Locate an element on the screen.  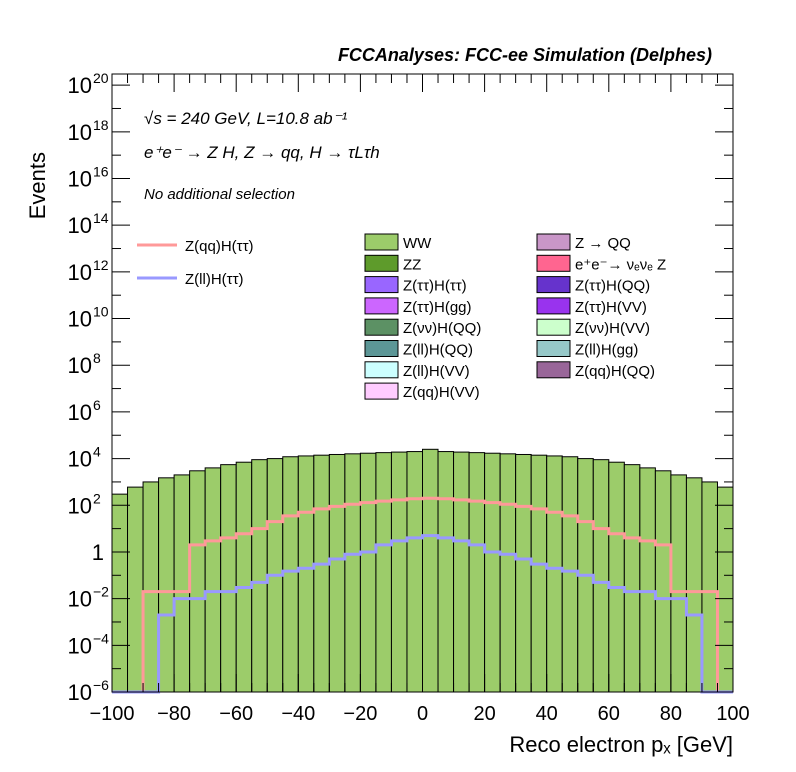
x-tick-label: 0 is located at coordinates (422, 714).